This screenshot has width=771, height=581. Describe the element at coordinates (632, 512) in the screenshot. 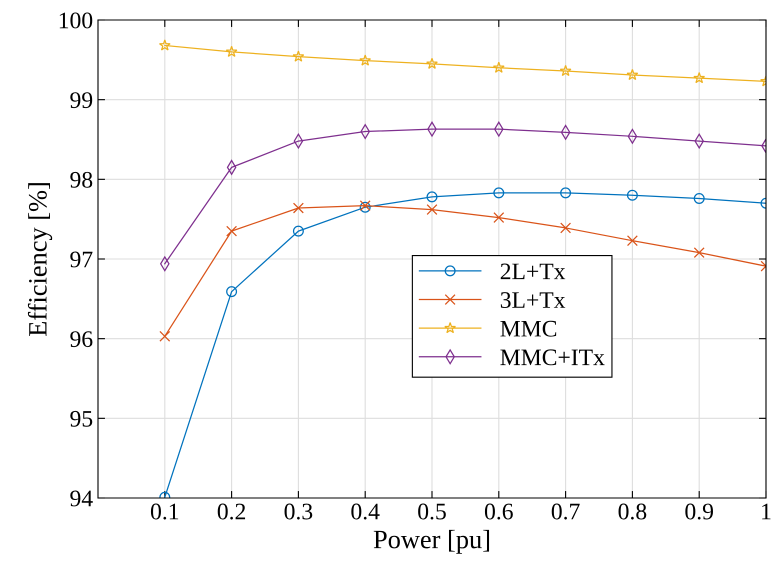

I see `x-tick-label: 0.8` at that location.